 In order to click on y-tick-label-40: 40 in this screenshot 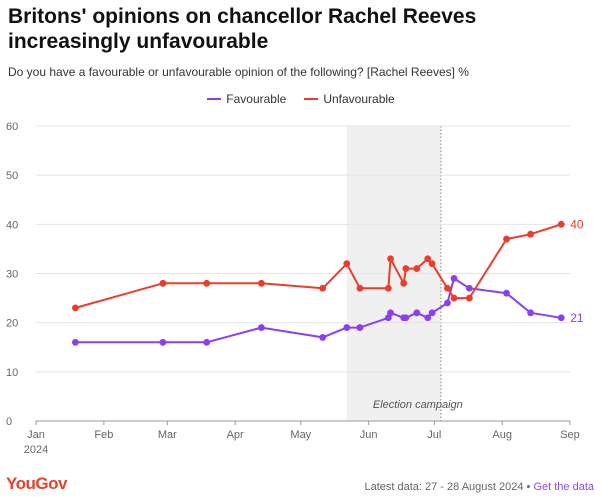, I will do `click(12, 225)`.